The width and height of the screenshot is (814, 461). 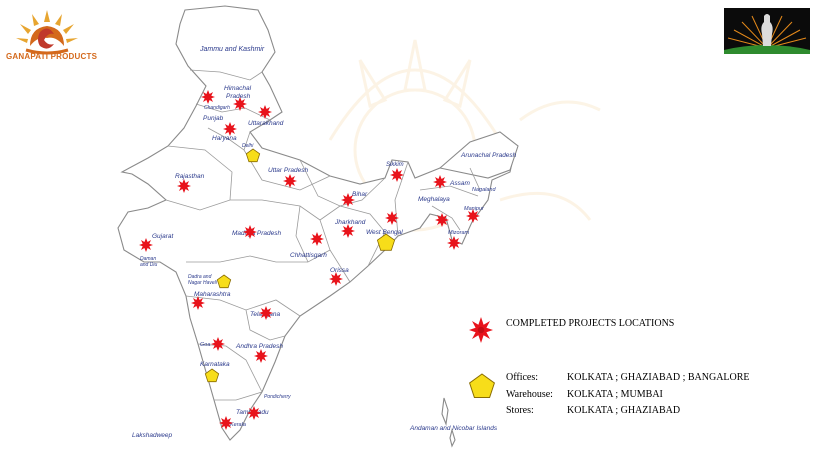 I want to click on right-logo, so click(x=767, y=31).